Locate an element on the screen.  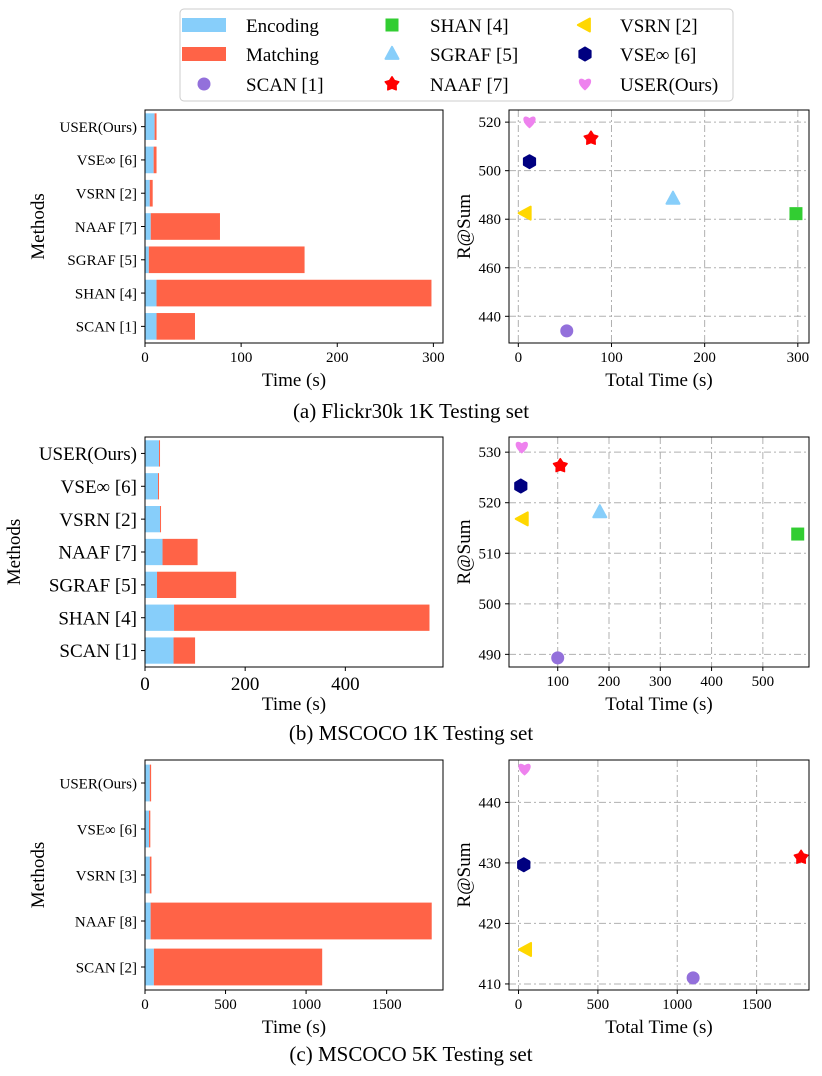
y-tick-label: 420 is located at coordinates (490, 924).